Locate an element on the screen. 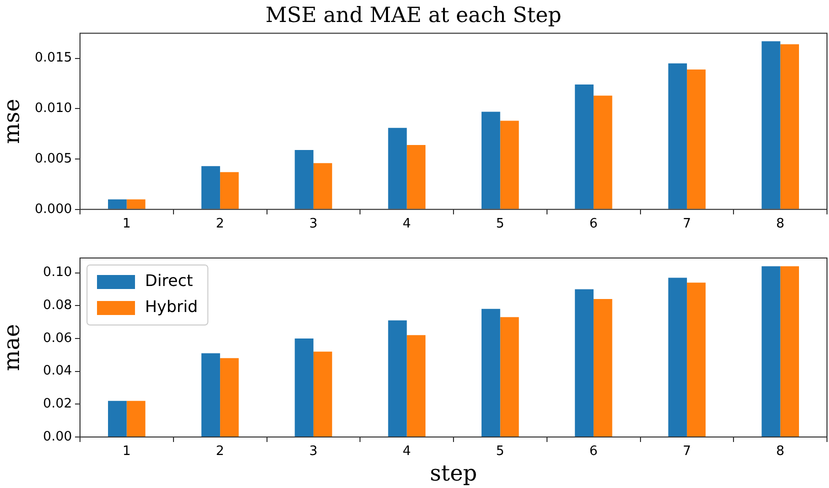 The height and width of the screenshot is (488, 829). legend-label: Direct is located at coordinates (169, 280).